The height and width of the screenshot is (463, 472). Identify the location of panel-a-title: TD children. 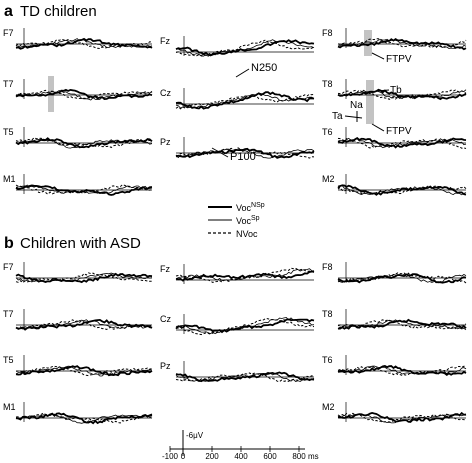
(58, 11).